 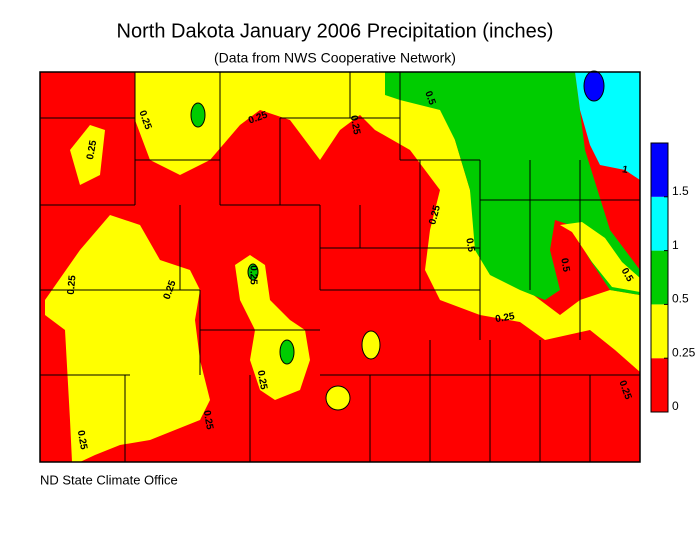 I want to click on subtitle: (Data from NWS Cooperative Network), so click(x=335, y=58).